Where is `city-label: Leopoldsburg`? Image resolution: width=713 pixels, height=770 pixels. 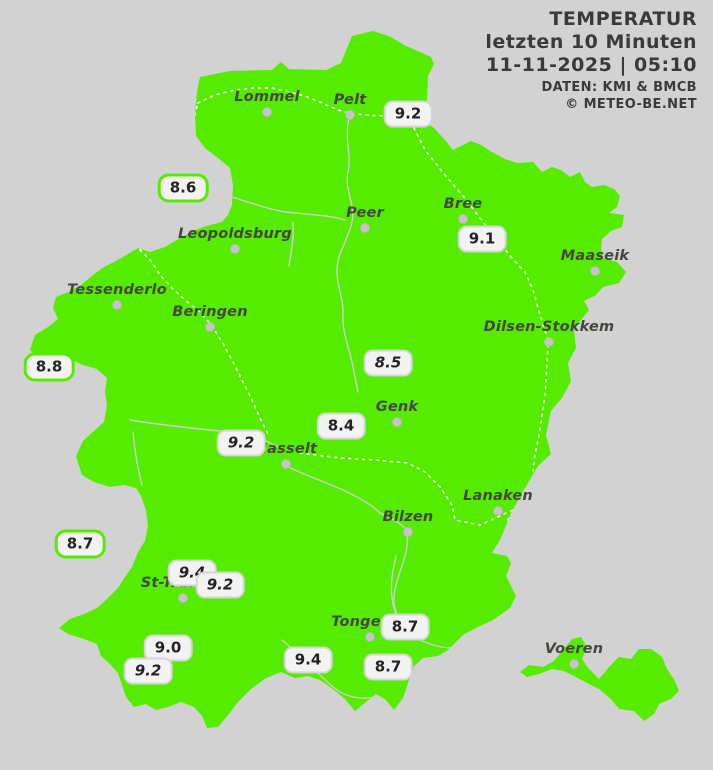 city-label: Leopoldsburg is located at coordinates (235, 234).